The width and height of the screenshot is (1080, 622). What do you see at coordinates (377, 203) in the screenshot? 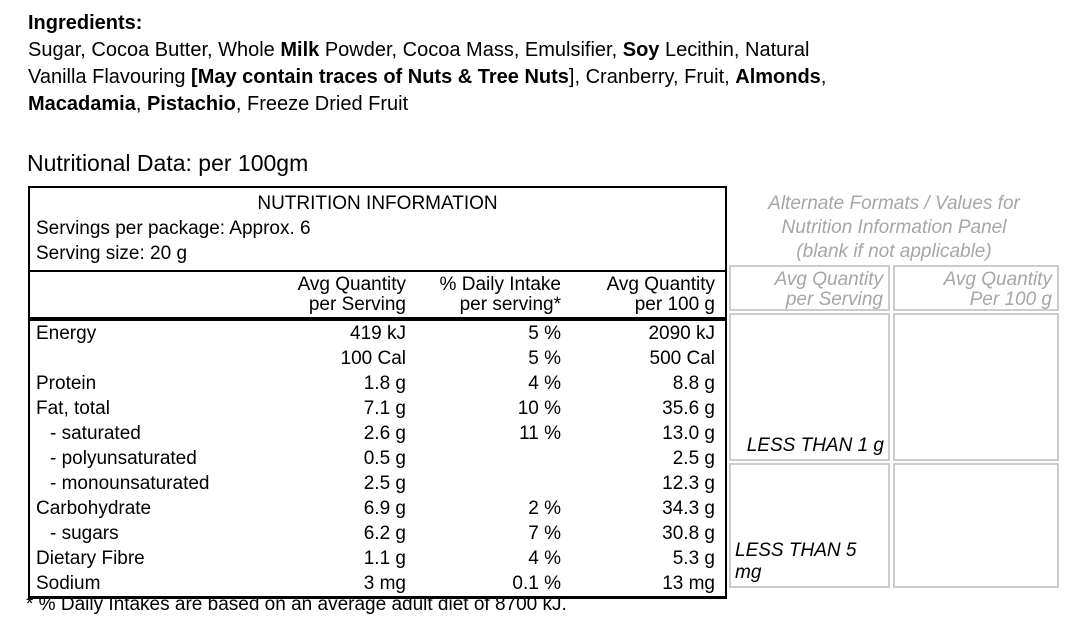
I see `nutrition-table-title: NUTRITION INFORMATION` at bounding box center [377, 203].